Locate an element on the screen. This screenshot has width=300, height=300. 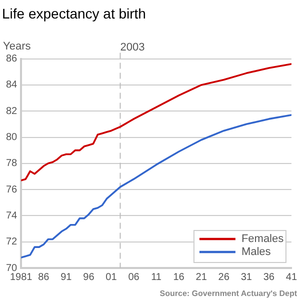
y-tick-label: 82 is located at coordinates (12, 111).